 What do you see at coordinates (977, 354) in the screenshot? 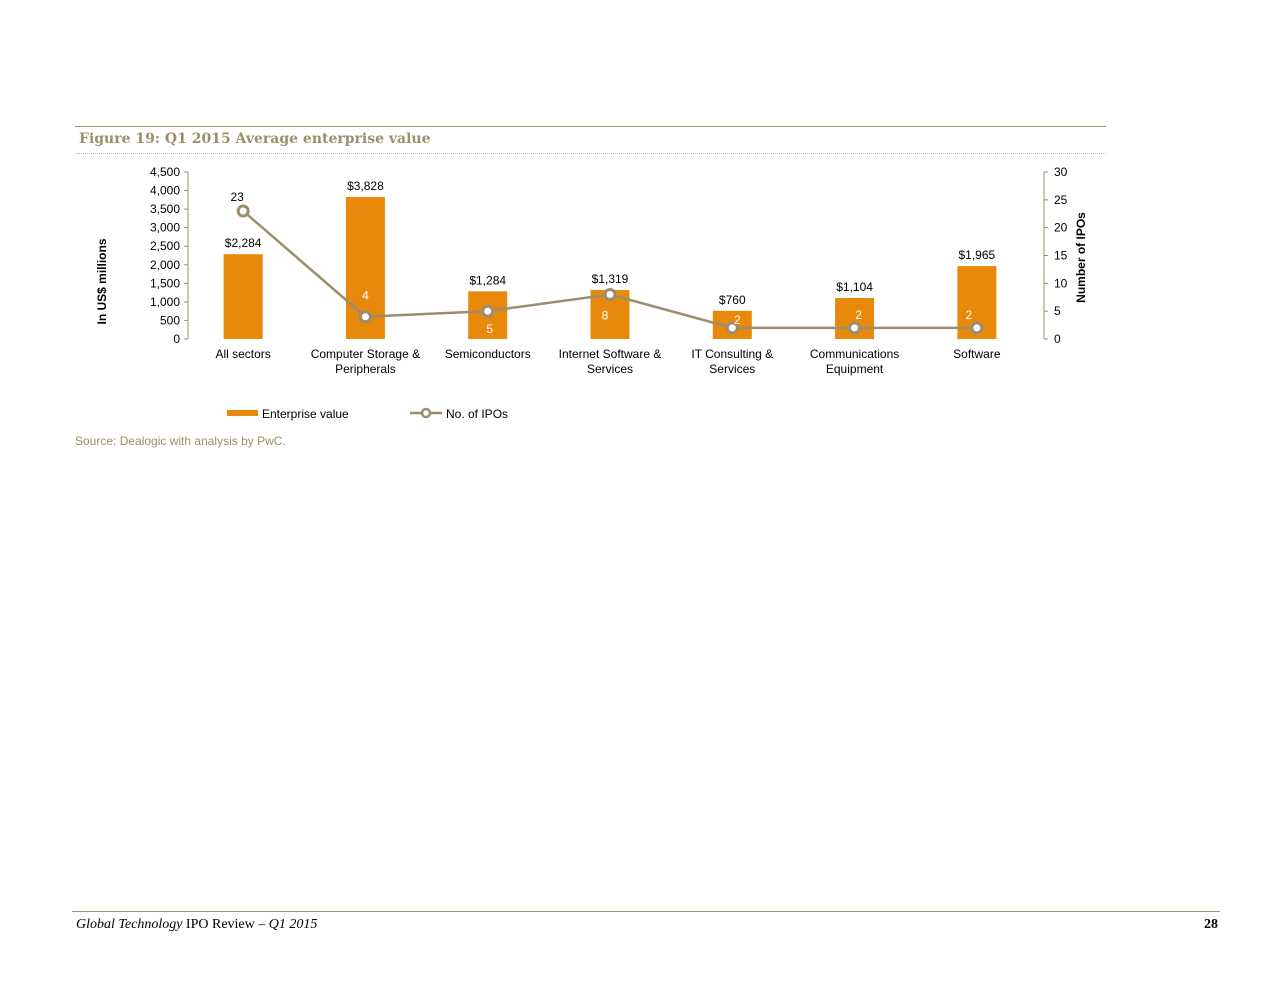
I see `x-tick-label: Software` at bounding box center [977, 354].